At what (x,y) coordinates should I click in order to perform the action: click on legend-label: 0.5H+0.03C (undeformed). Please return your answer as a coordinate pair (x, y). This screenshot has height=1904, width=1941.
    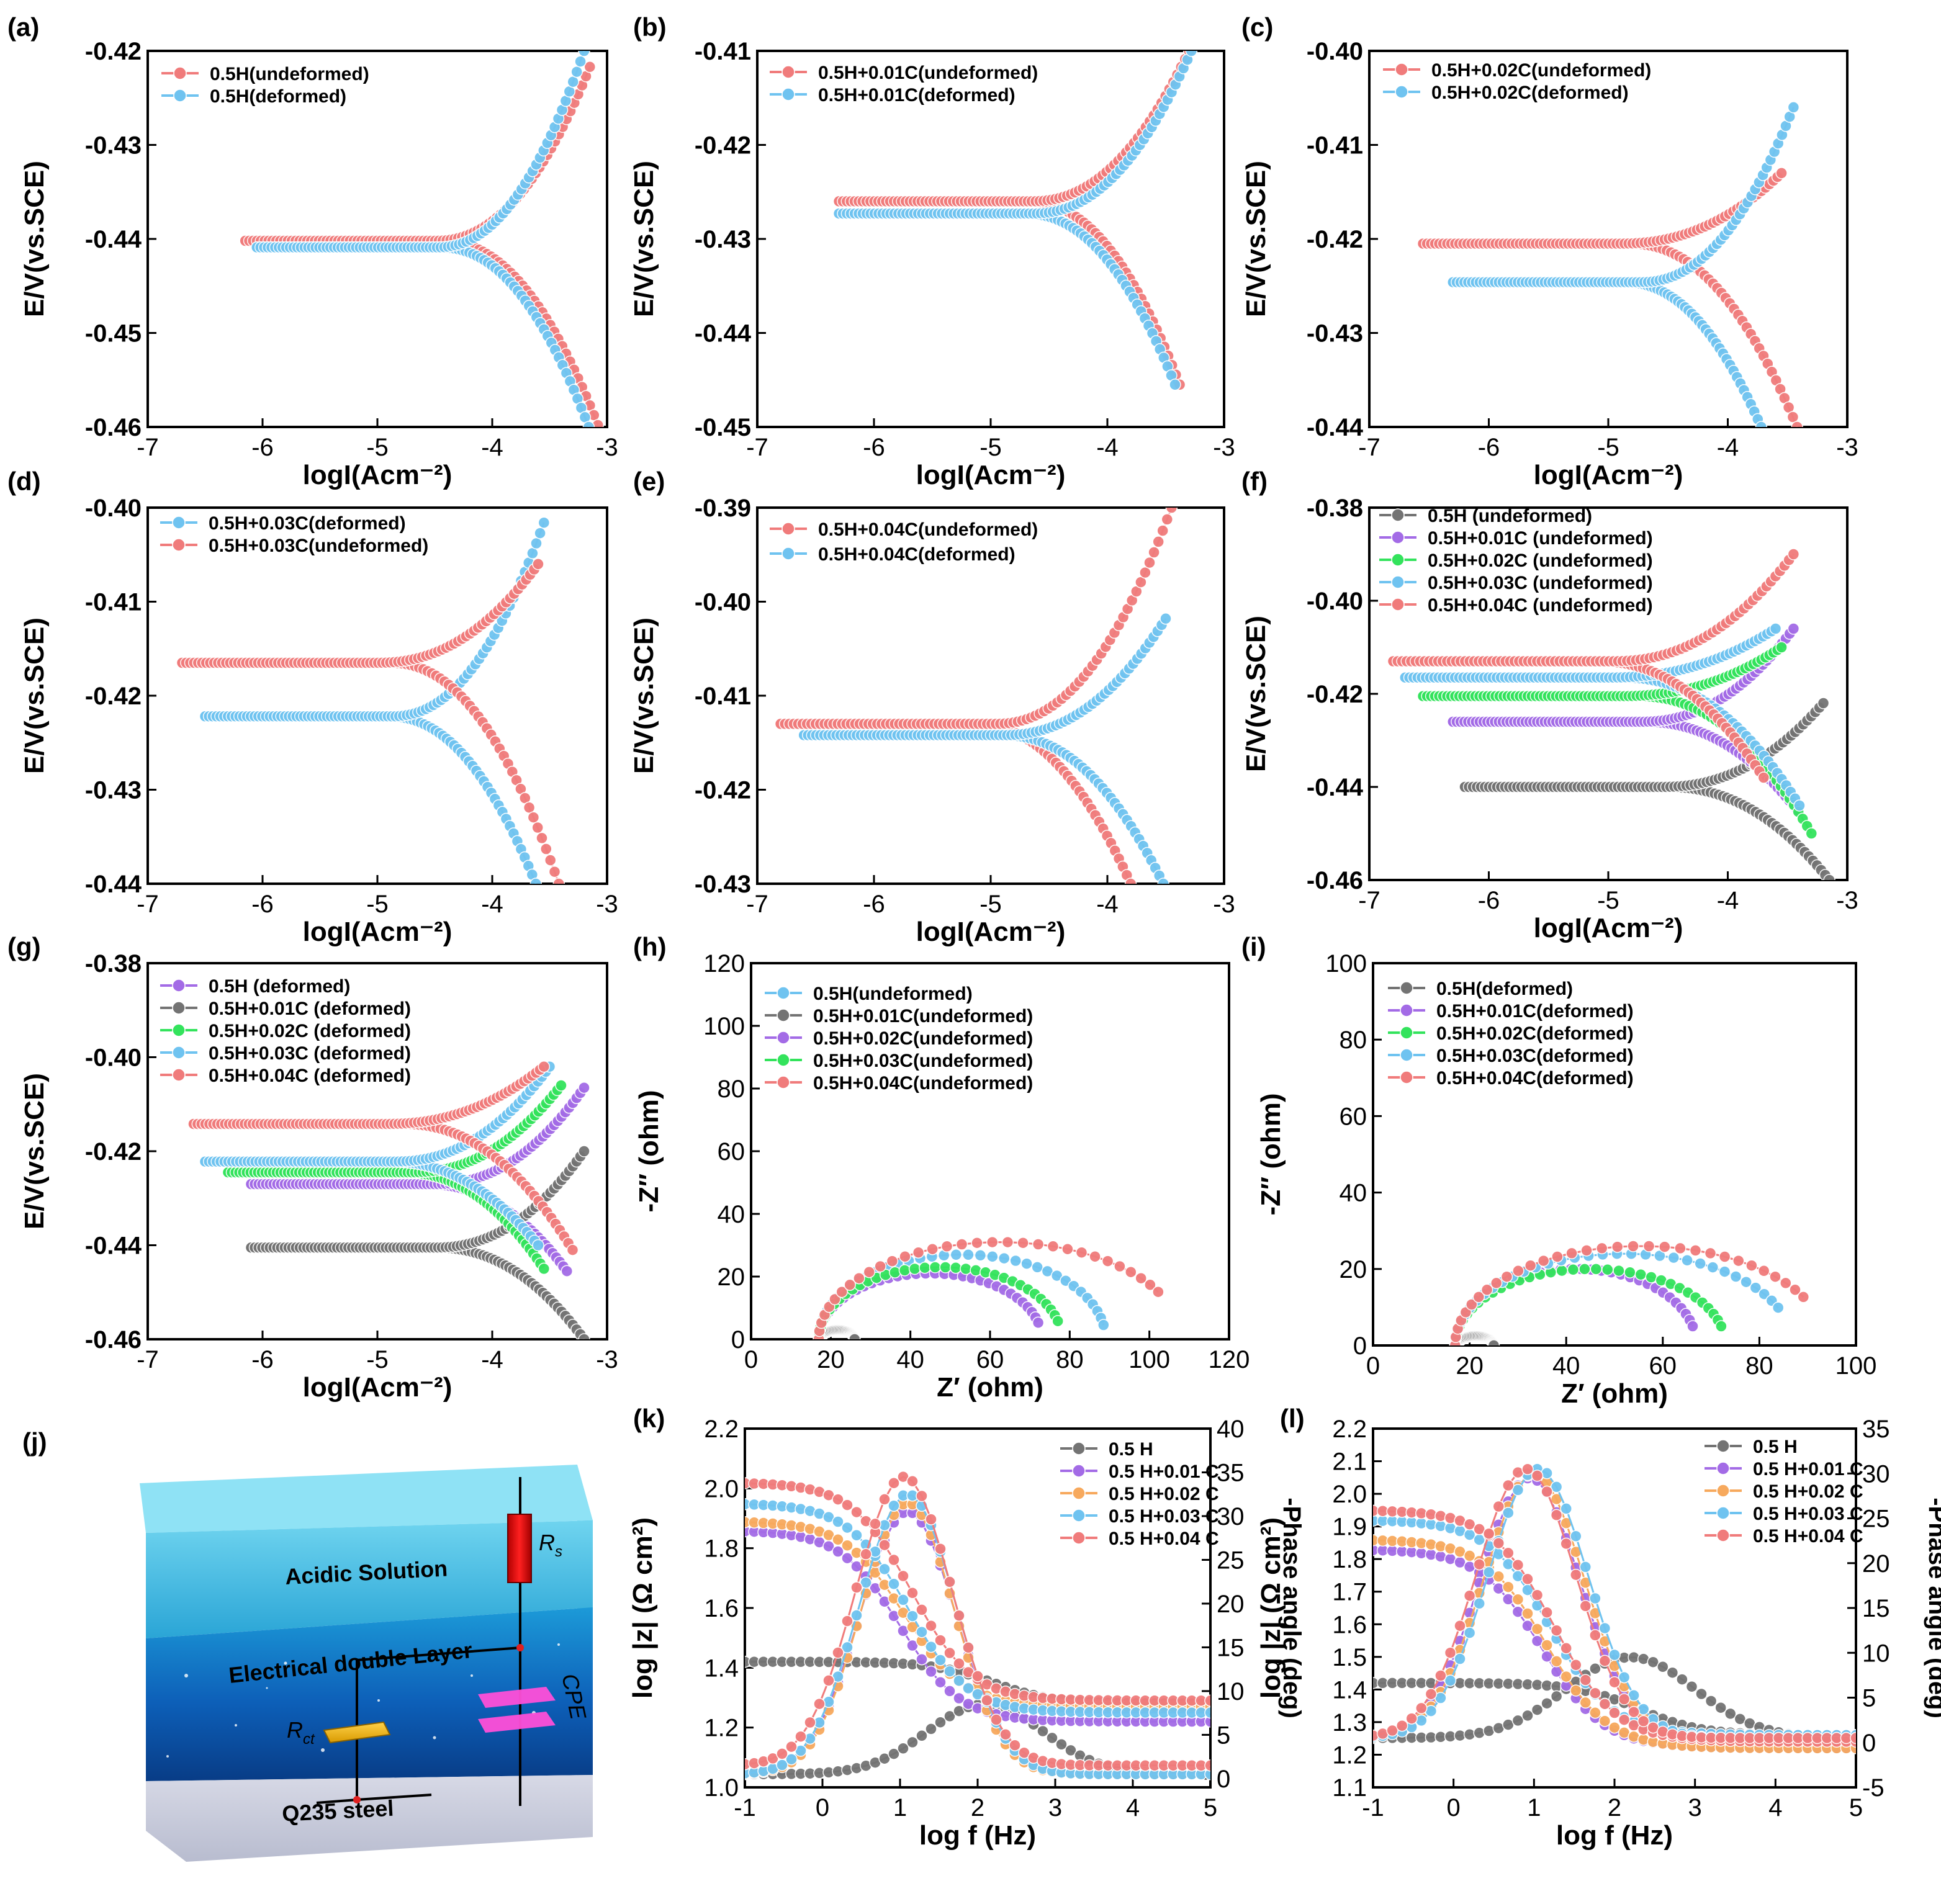
    Looking at the image, I should click on (1540, 583).